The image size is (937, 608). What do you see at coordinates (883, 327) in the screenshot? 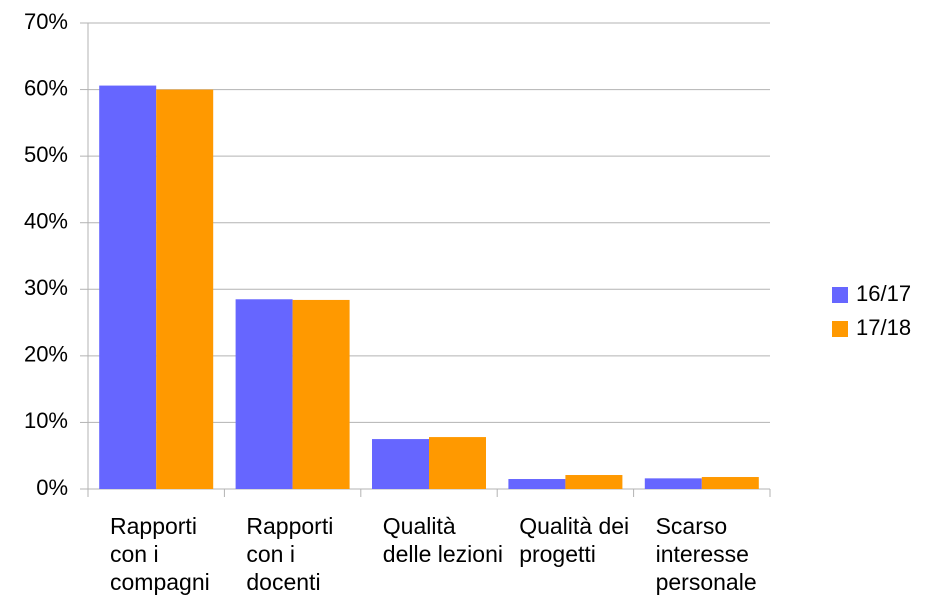
I see `legend-label: 17/18` at bounding box center [883, 327].